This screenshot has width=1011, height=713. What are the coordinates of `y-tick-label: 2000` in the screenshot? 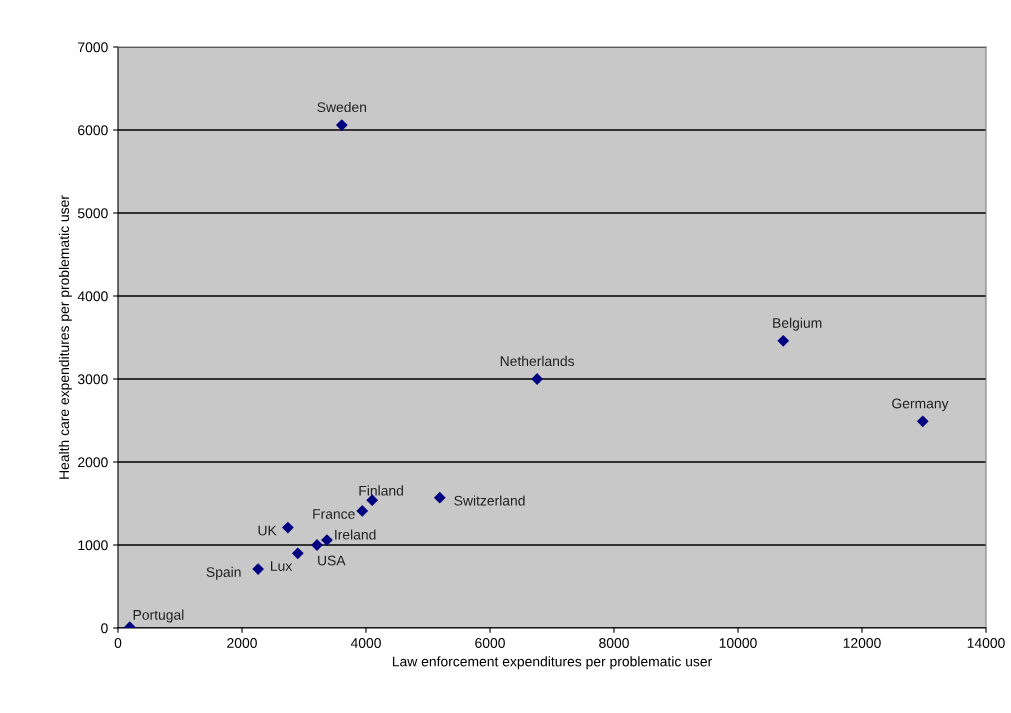 It's located at (93, 462).